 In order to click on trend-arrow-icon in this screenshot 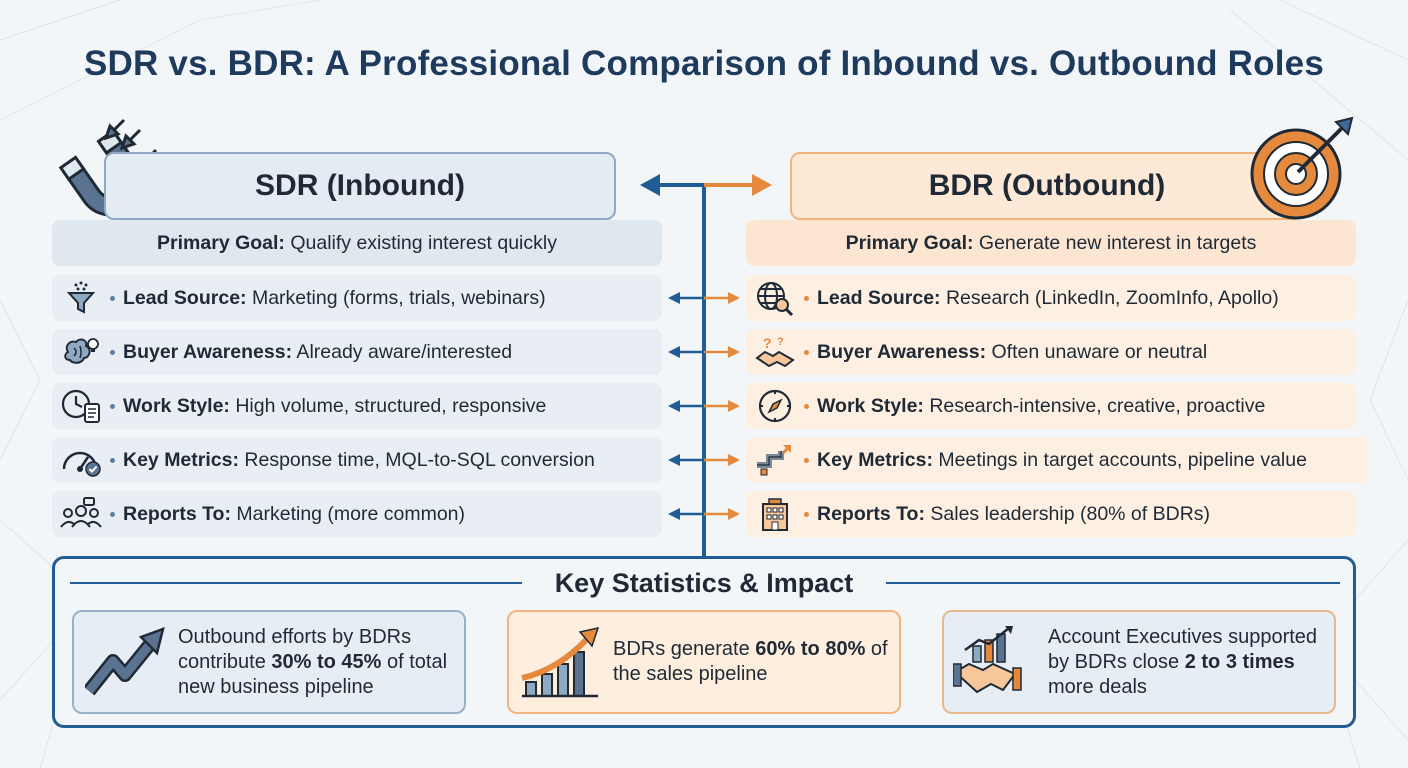, I will do `click(126, 662)`.